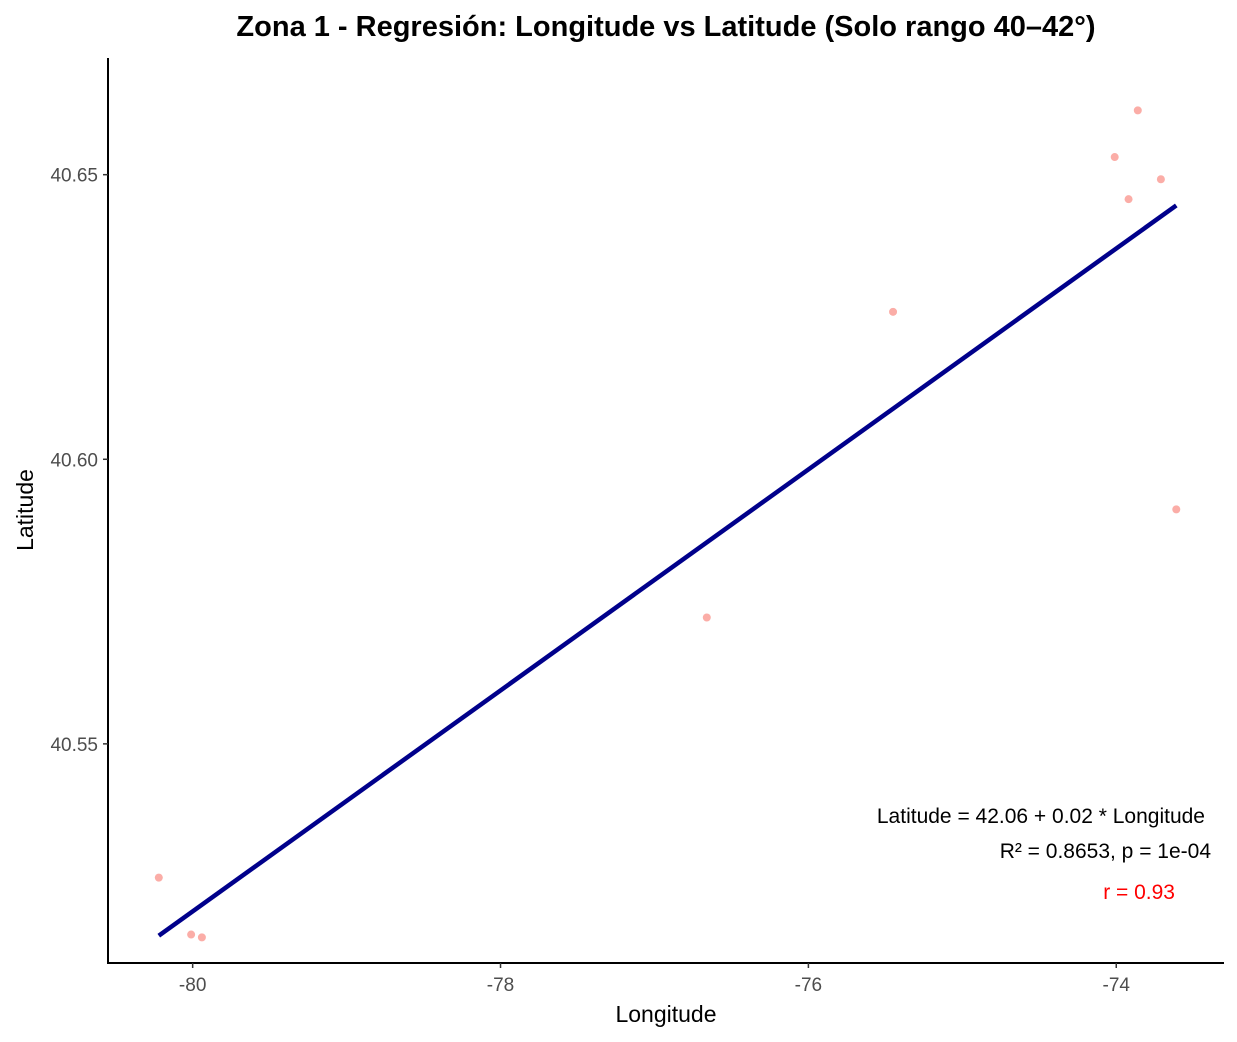 This screenshot has height=1042, width=1237. What do you see at coordinates (665, 1014) in the screenshot?
I see `x-axis-label: Longitude` at bounding box center [665, 1014].